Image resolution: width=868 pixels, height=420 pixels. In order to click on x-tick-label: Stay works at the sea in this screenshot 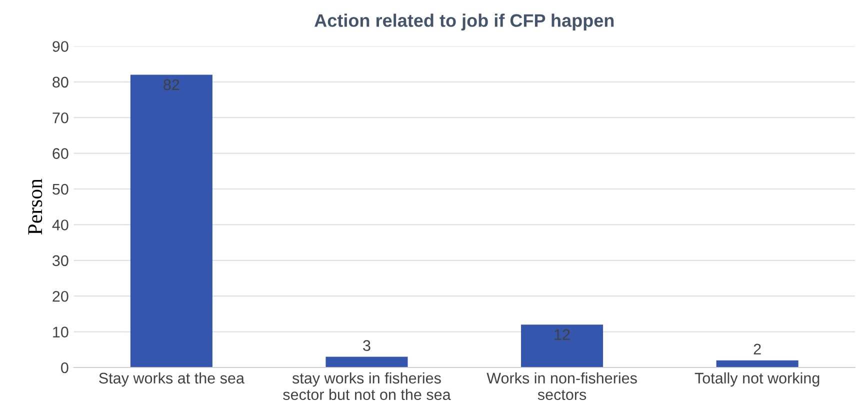, I will do `click(171, 379)`.